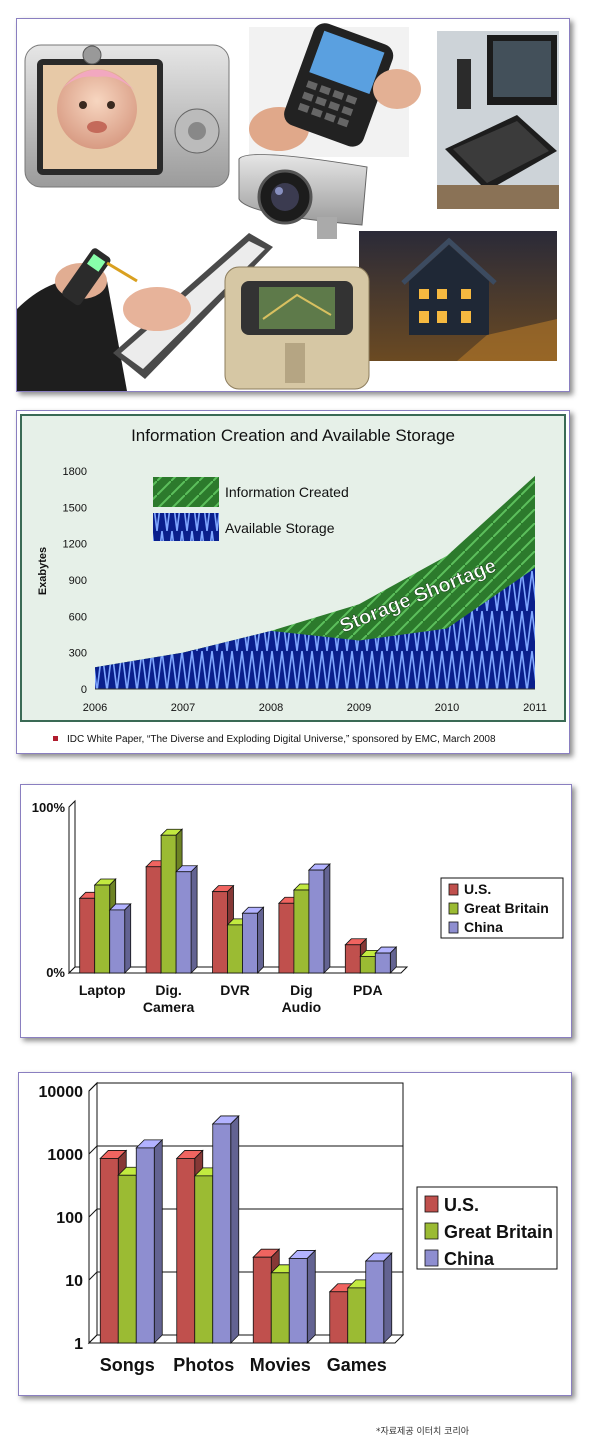 This screenshot has width=590, height=1450. What do you see at coordinates (287, 492) in the screenshot?
I see `legend-label-information-created: Information Created` at bounding box center [287, 492].